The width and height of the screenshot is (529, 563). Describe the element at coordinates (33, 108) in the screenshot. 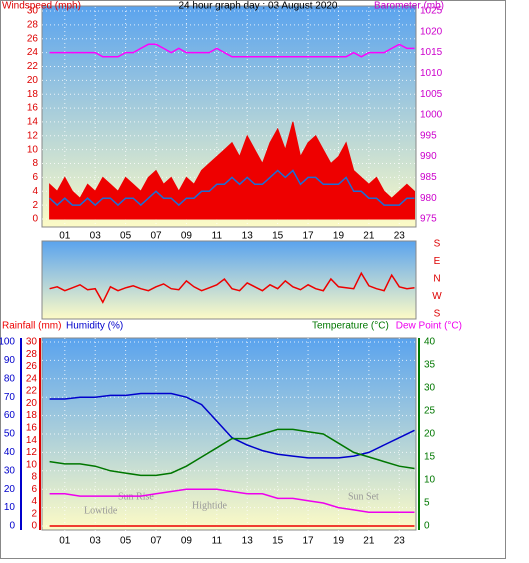

I see `y-tick-label: 16` at that location.